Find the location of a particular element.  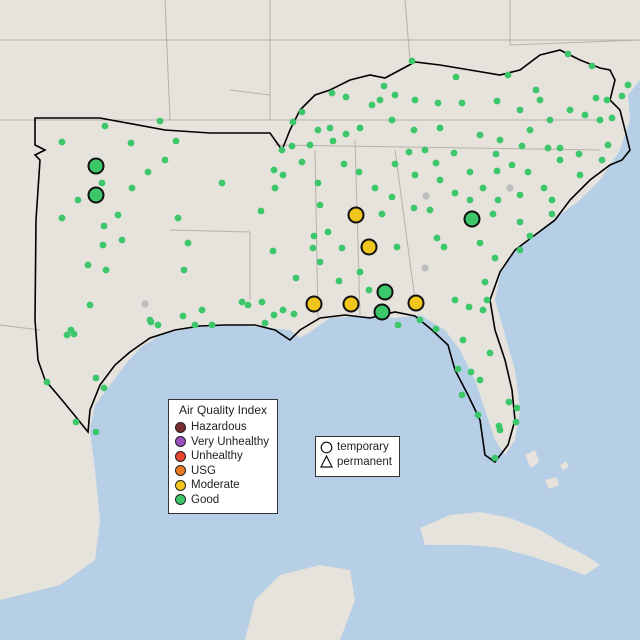

triangle-icon is located at coordinates (326, 461).